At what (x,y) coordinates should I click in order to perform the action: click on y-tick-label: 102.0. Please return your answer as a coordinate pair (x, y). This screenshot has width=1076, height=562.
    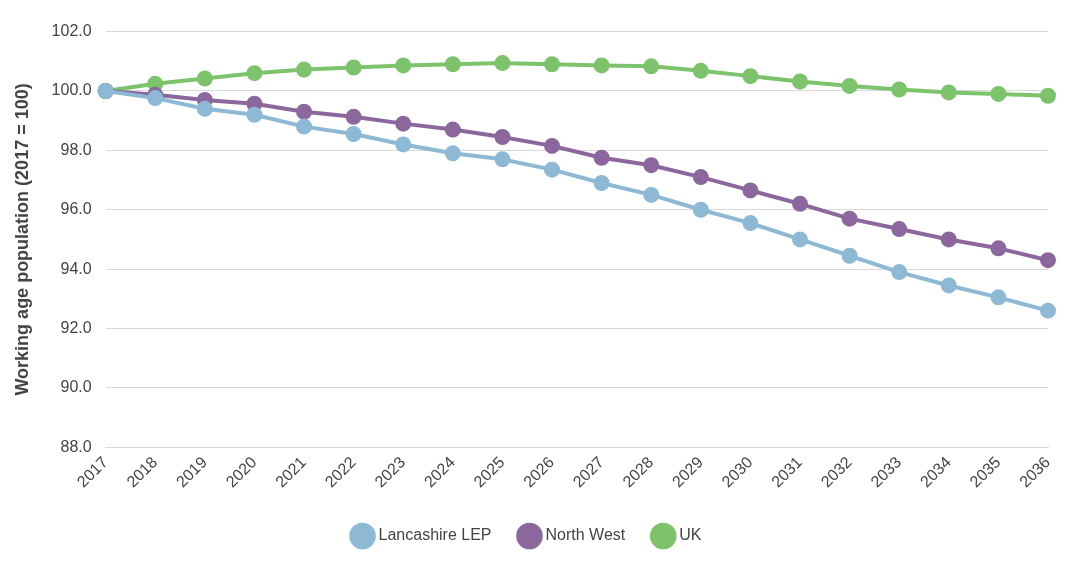
    Looking at the image, I should click on (71, 31).